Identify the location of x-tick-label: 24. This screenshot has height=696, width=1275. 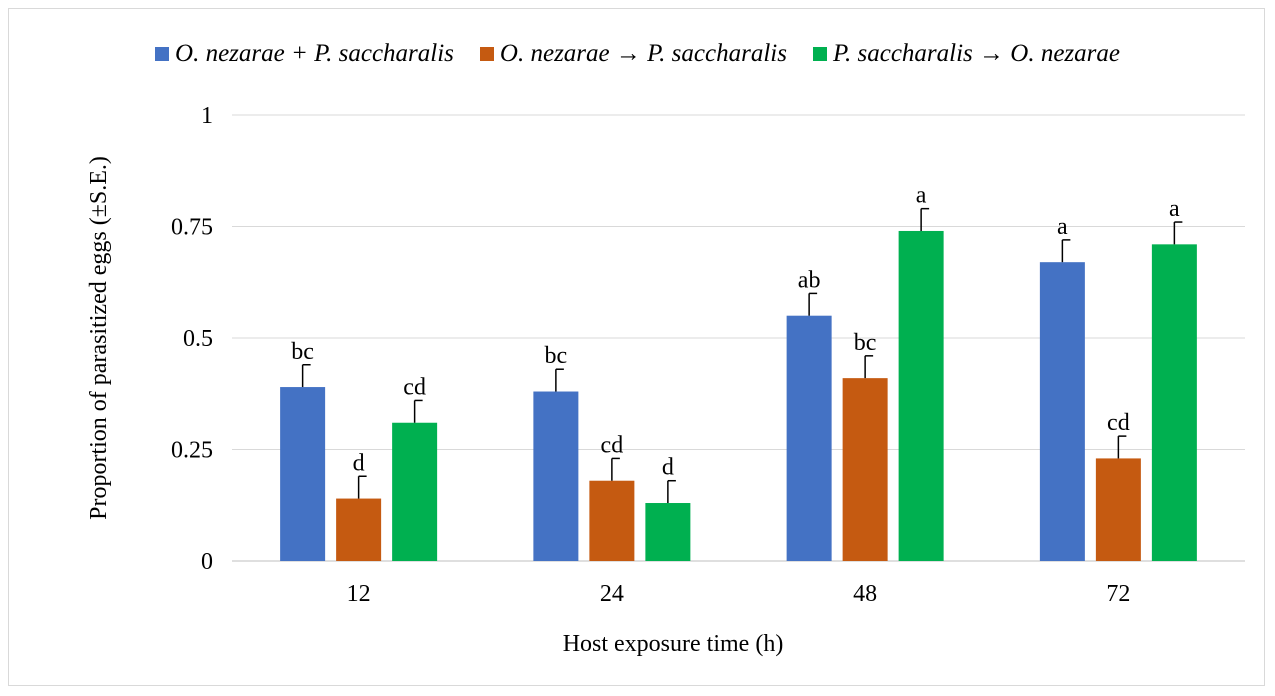
(612, 594).